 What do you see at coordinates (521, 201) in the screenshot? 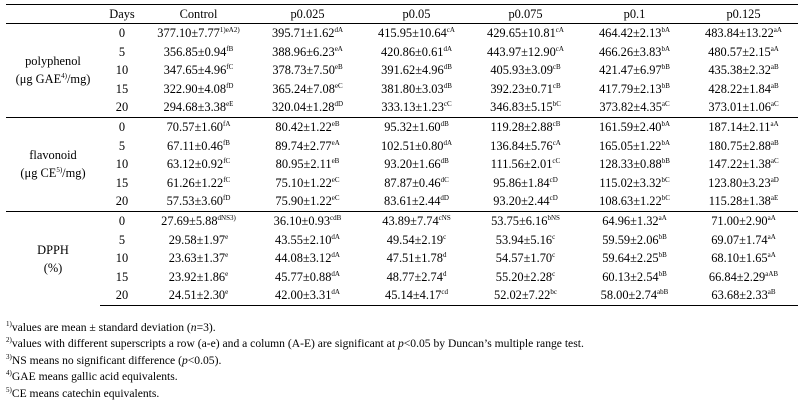
I see `cell-value: 93.20±2.44` at bounding box center [521, 201].